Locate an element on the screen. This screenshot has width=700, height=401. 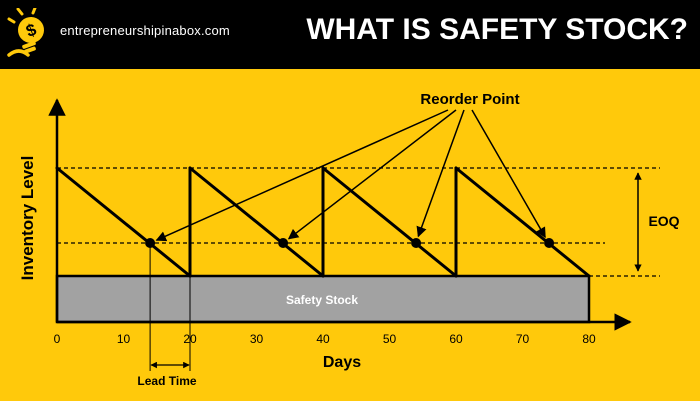
x-tick-label: 20 is located at coordinates (190, 339).